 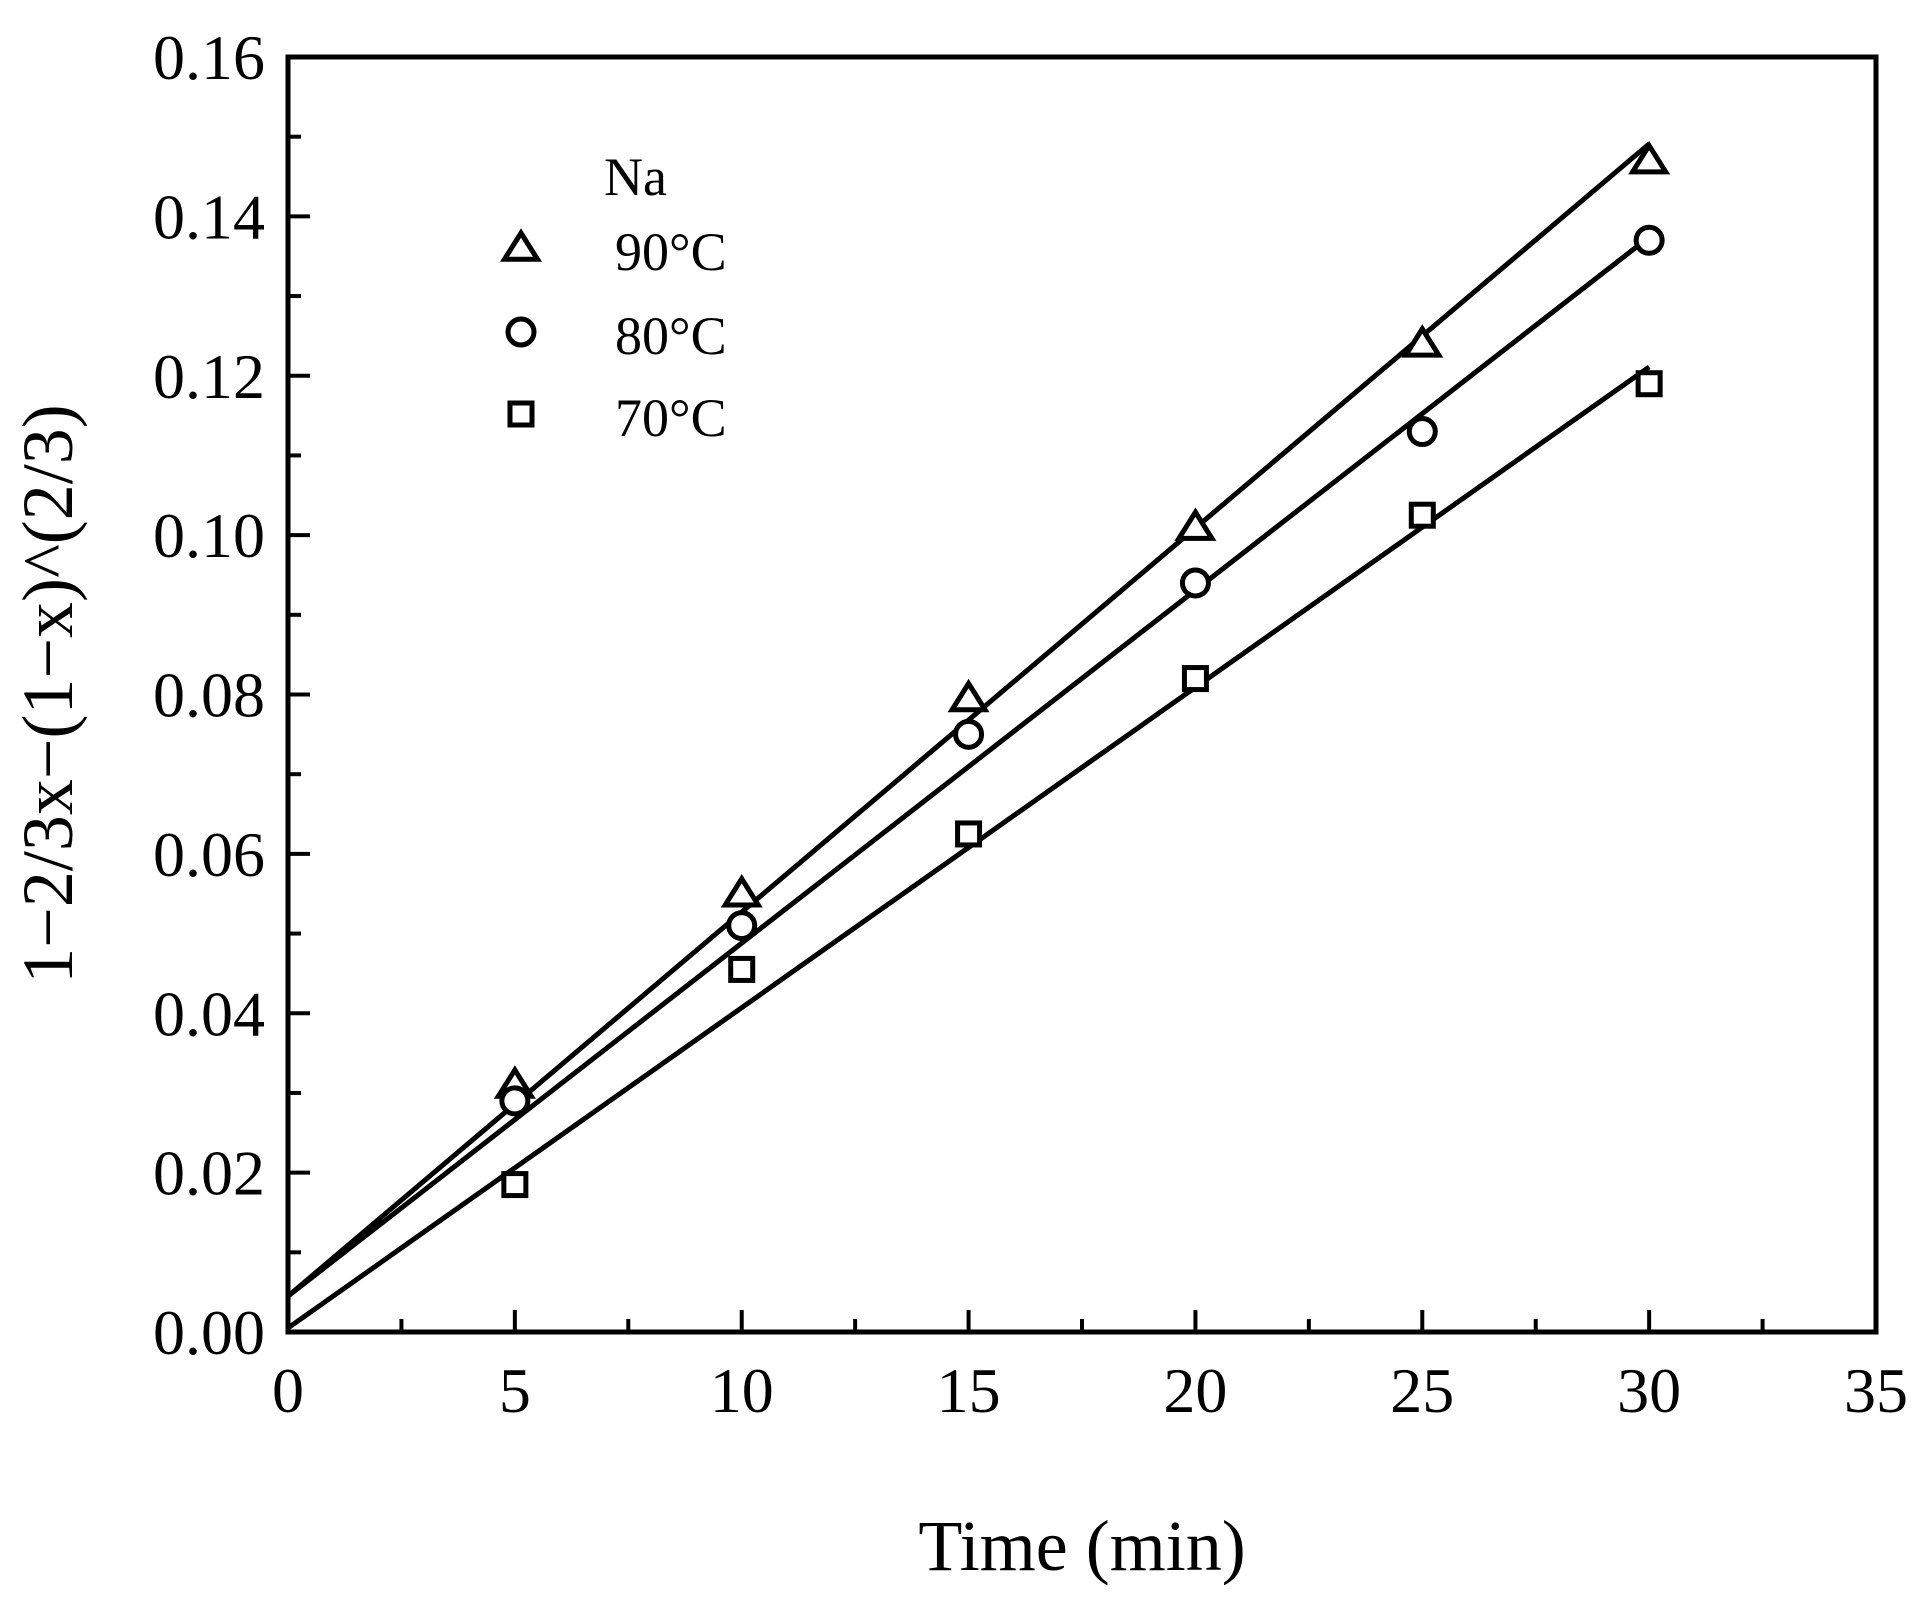 What do you see at coordinates (613, 297) in the screenshot?
I see `legend: Na 90°C 80°C 70°C` at bounding box center [613, 297].